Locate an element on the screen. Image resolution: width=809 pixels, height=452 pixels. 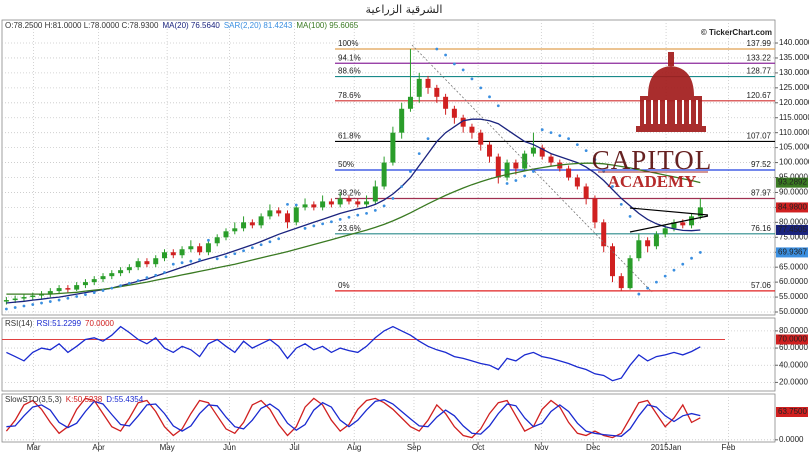
logo-brand: CAPITOL is located at coordinates (652, 160).